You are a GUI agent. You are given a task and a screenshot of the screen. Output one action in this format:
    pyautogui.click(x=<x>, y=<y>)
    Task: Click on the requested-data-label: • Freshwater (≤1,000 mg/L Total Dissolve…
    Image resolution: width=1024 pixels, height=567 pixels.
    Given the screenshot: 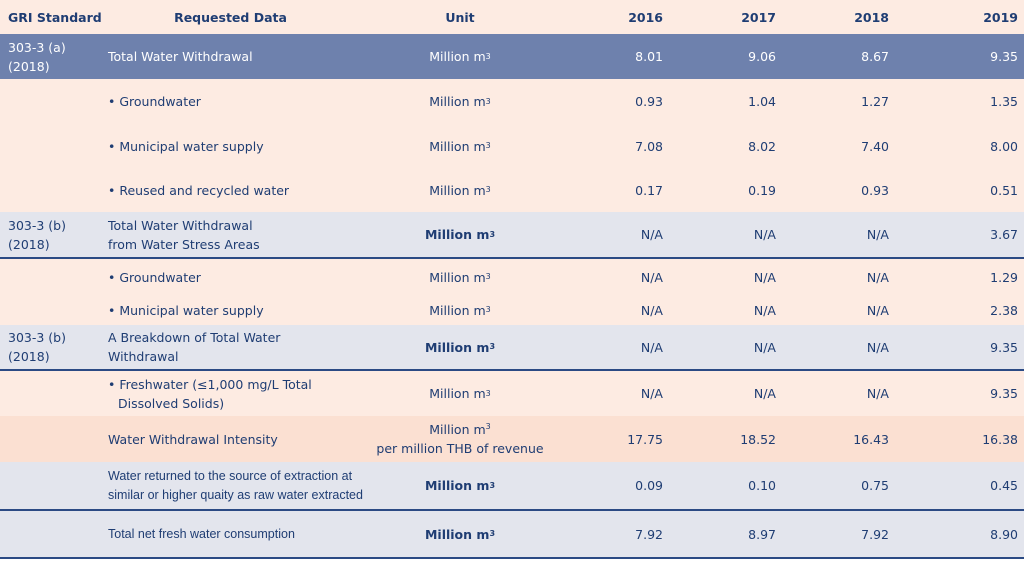 What is the action you would take?
    pyautogui.click(x=253, y=393)
    